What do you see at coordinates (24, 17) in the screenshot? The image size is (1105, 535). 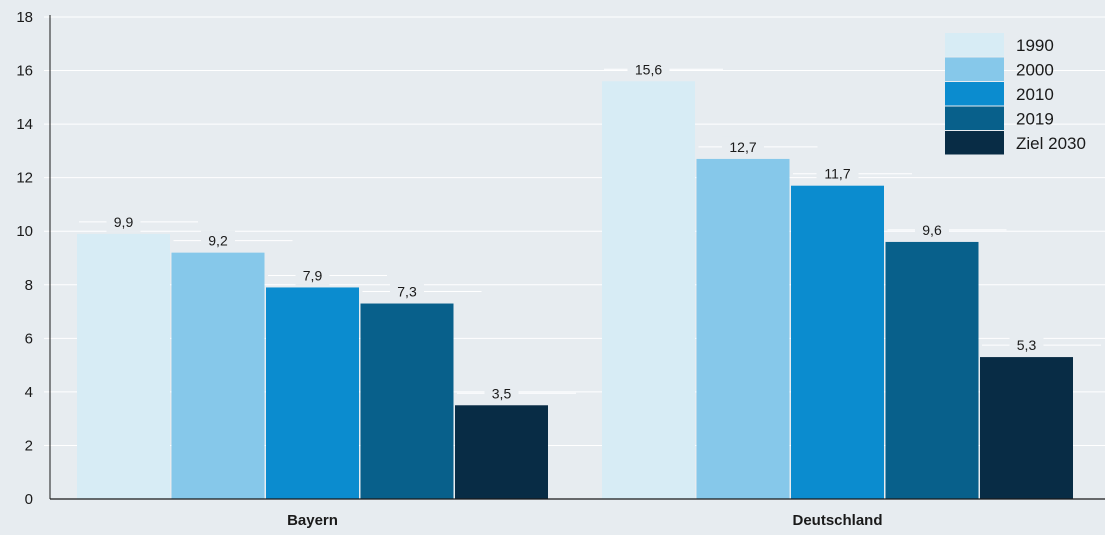 I see `y-tick-label: 18` at bounding box center [24, 17].